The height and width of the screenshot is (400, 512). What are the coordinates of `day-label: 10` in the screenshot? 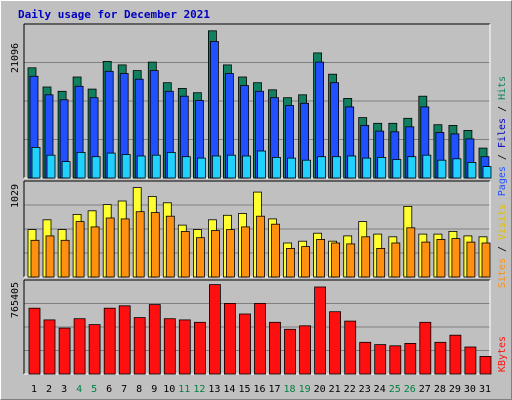 It's located at (169, 389).